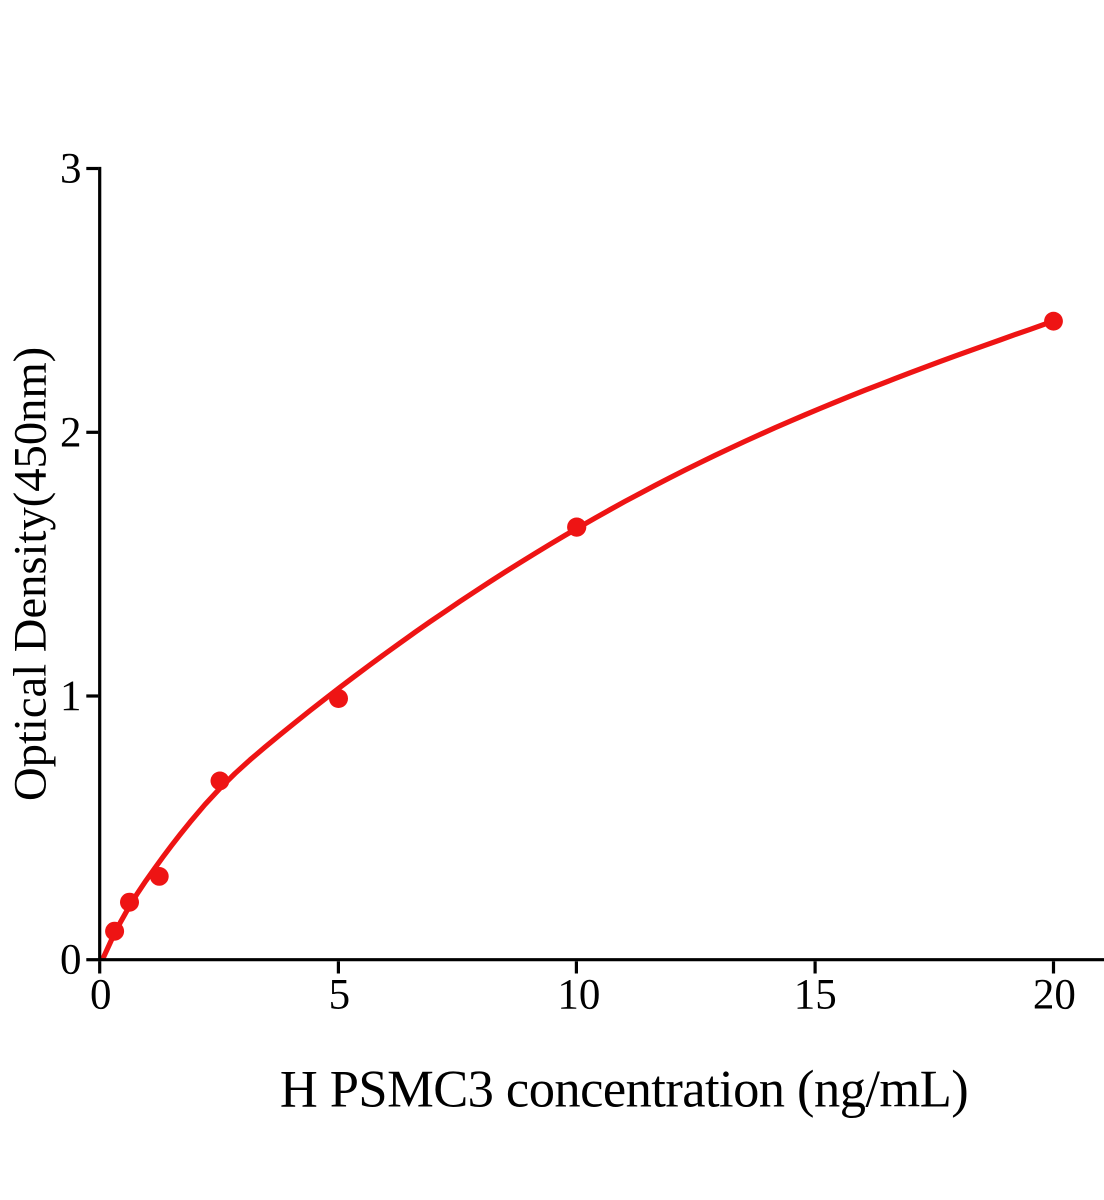 This screenshot has height=1200, width=1104. What do you see at coordinates (71, 696) in the screenshot?
I see `svg-text: 1` at bounding box center [71, 696].